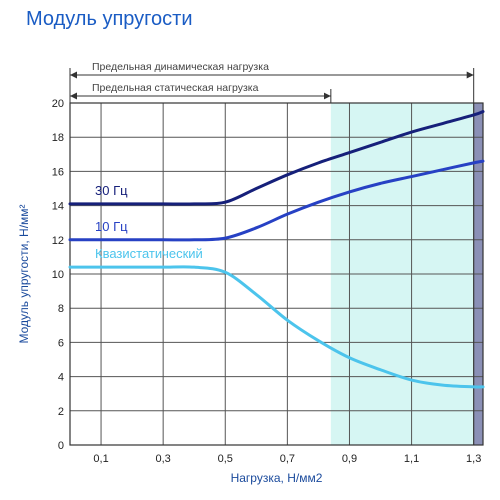  I want to click on y-tick-label: 12, so click(58, 241).